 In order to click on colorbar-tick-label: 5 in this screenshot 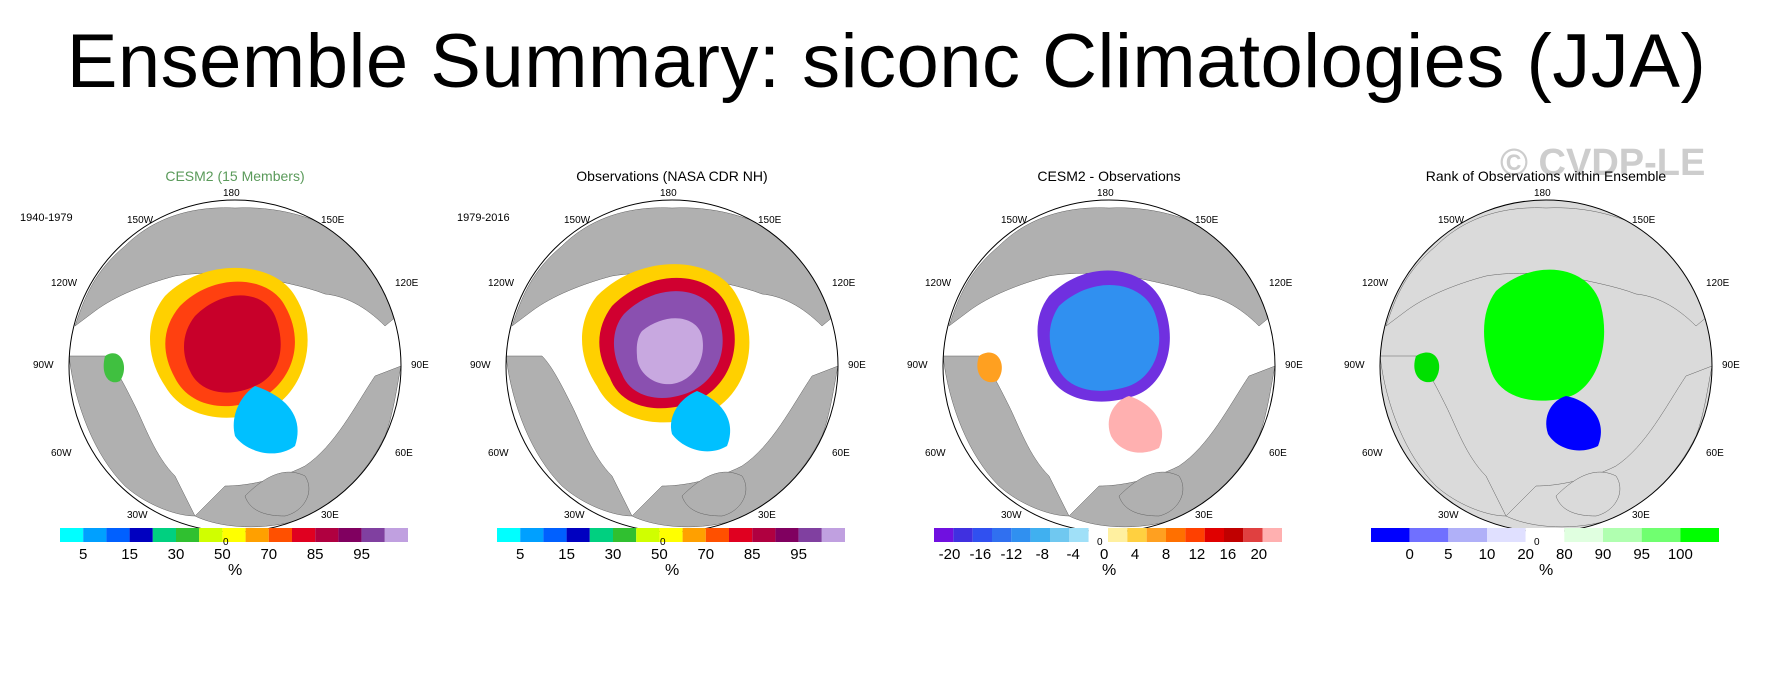, I will do `click(1448, 554)`.